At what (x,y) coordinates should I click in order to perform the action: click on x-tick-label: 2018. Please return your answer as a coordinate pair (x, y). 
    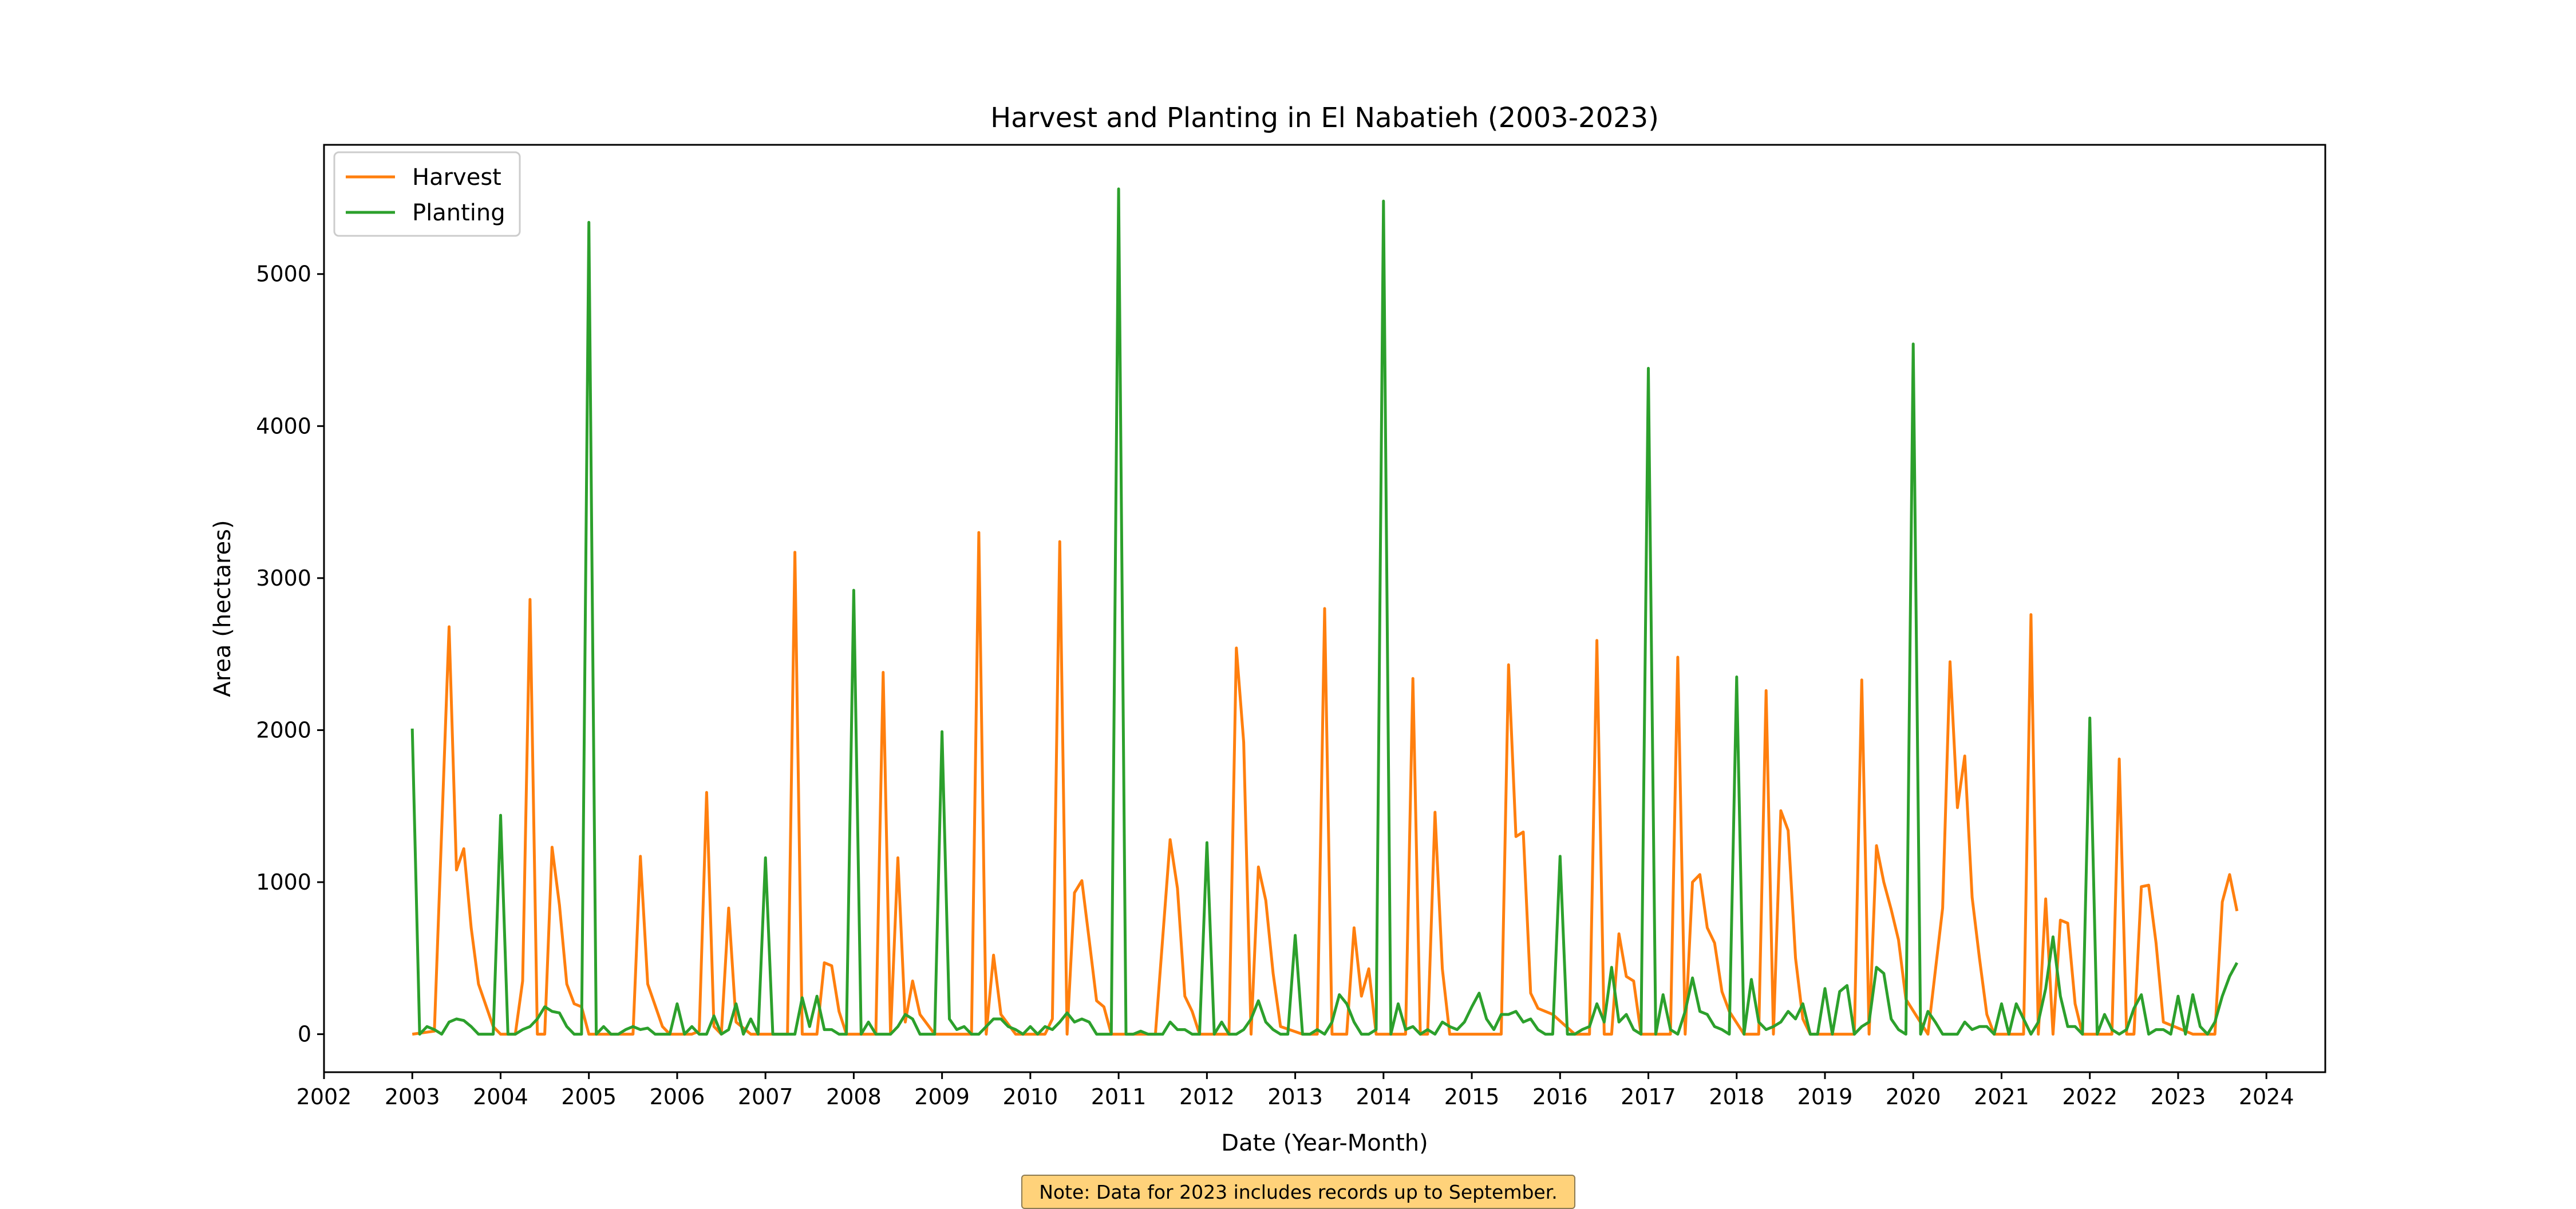
    Looking at the image, I should click on (1736, 1096).